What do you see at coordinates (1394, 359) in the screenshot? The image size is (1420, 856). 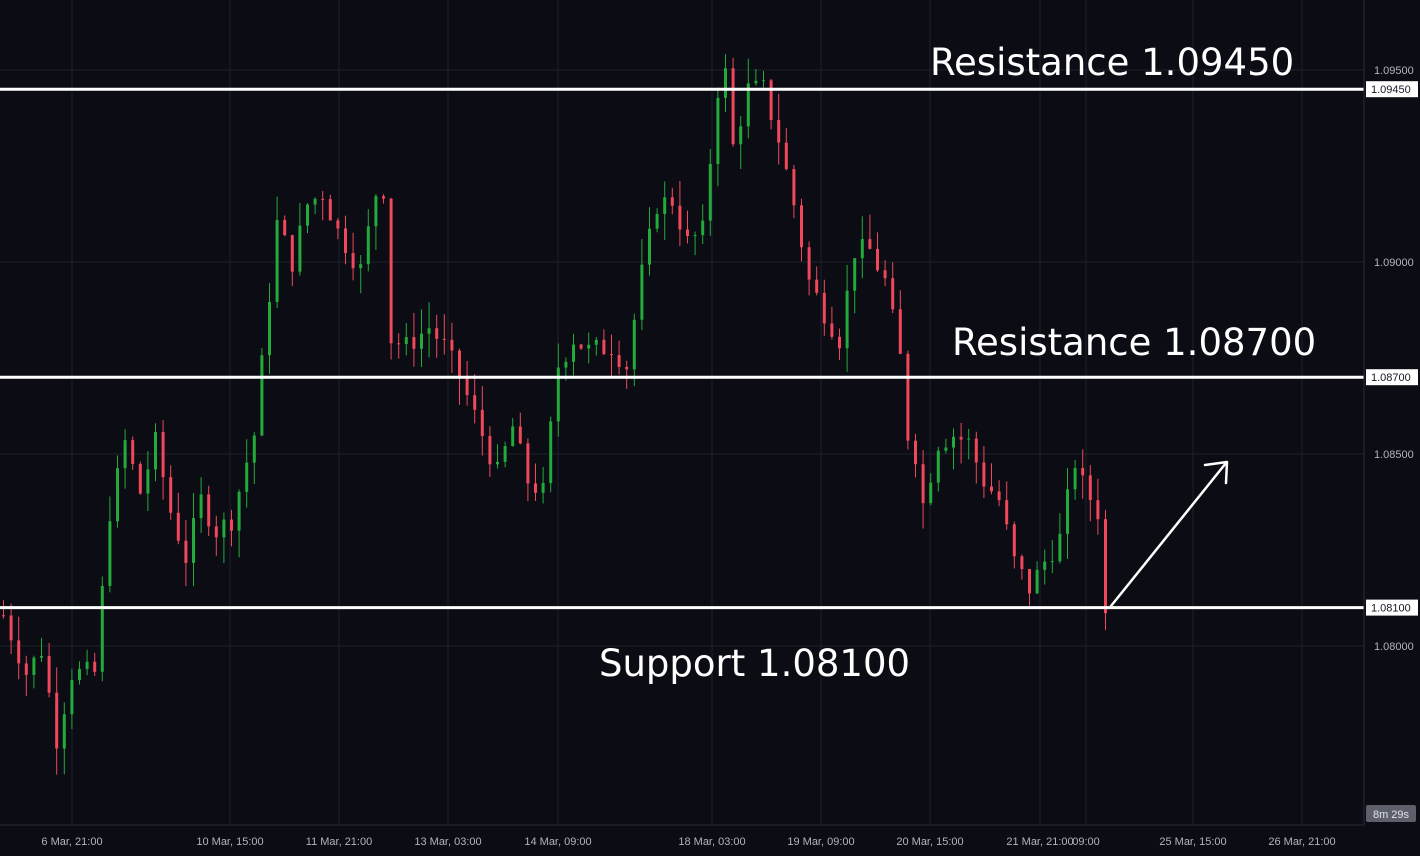 I see `price-axis: 1.08000 1.08500 1.09000 1.09500` at bounding box center [1394, 359].